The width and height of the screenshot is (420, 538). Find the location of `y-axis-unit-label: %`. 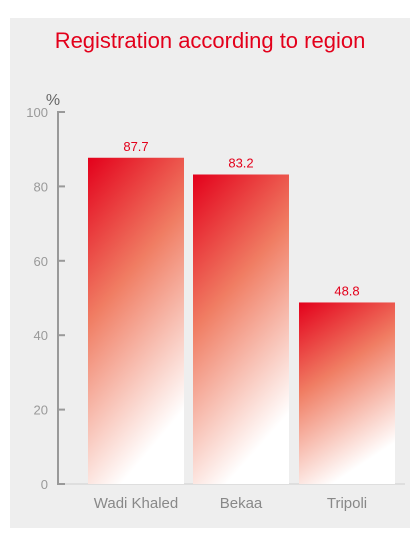

y-axis-unit-label: % is located at coordinates (53, 100).